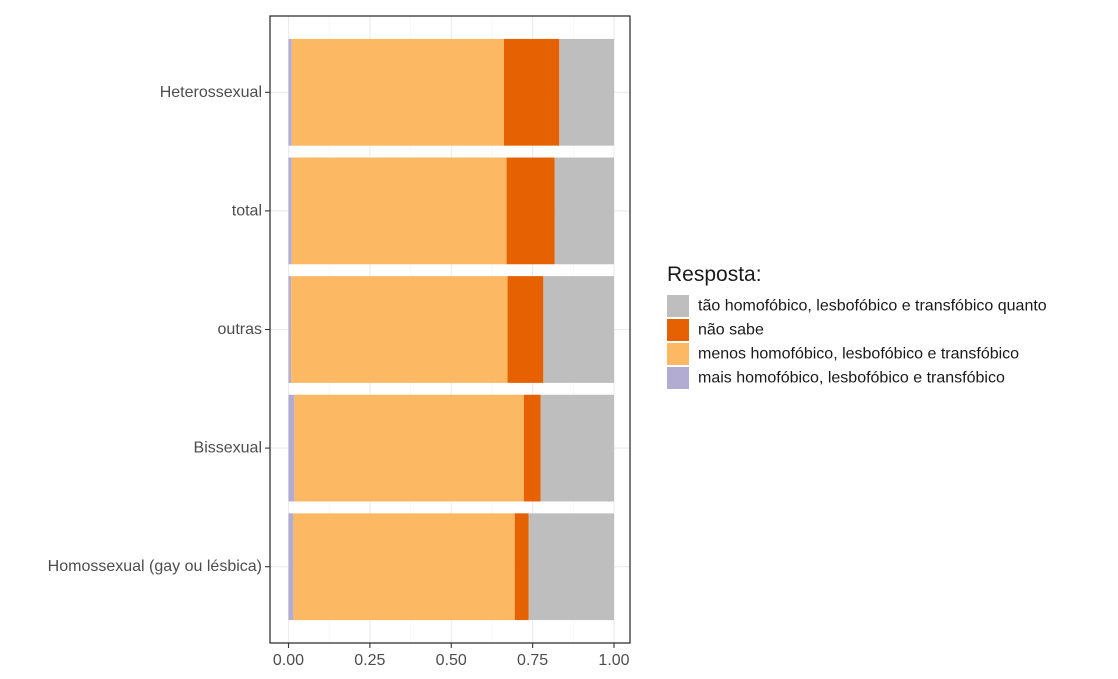 The width and height of the screenshot is (1118, 679). Describe the element at coordinates (731, 330) in the screenshot. I see `legend-label: não sabe` at that location.